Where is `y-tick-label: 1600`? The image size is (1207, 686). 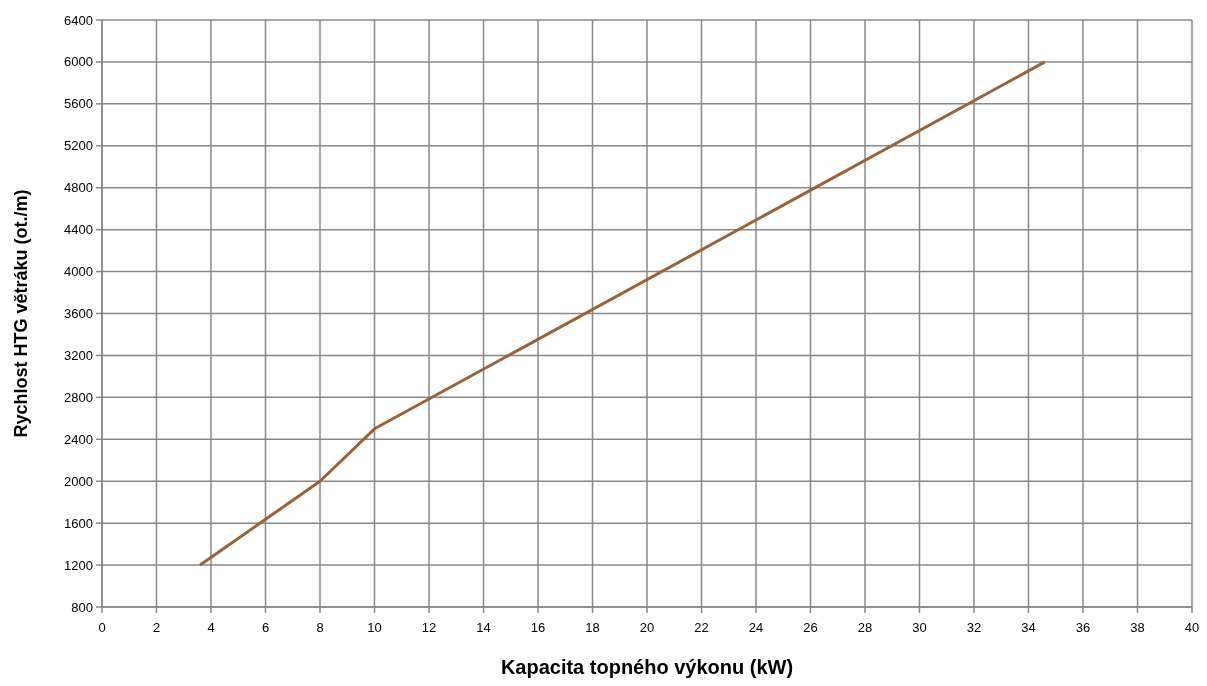 y-tick-label: 1600 is located at coordinates (78, 523).